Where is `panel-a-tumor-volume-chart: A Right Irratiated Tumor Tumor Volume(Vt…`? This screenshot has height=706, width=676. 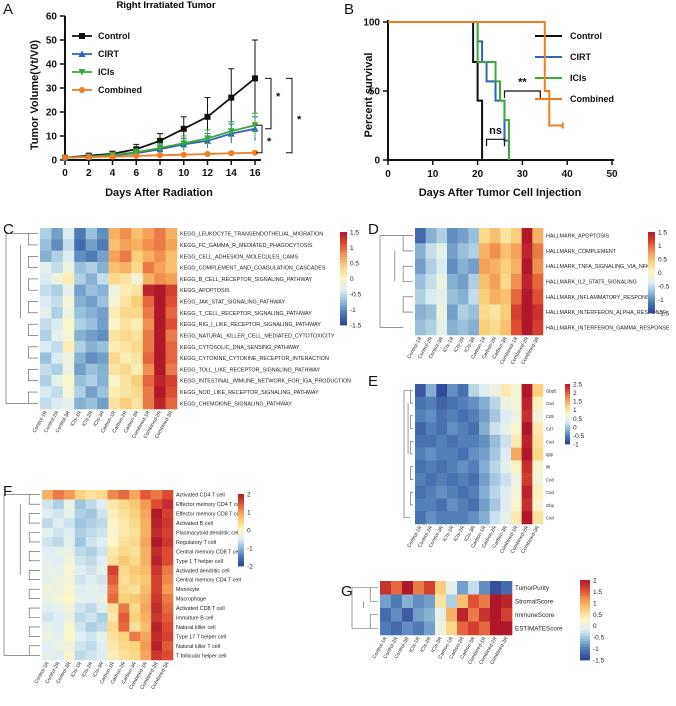
panel-a-tumor-volume-chart: A Right Irratiated Tumor Tumor Volume(Vt… is located at coordinates (152, 99).